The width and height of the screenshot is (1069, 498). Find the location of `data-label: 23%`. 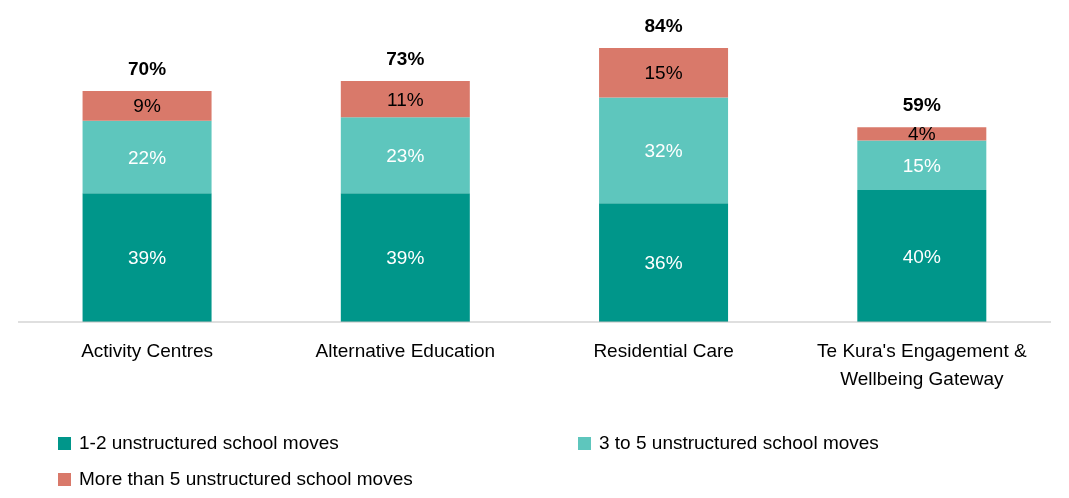

data-label: 23% is located at coordinates (405, 155).